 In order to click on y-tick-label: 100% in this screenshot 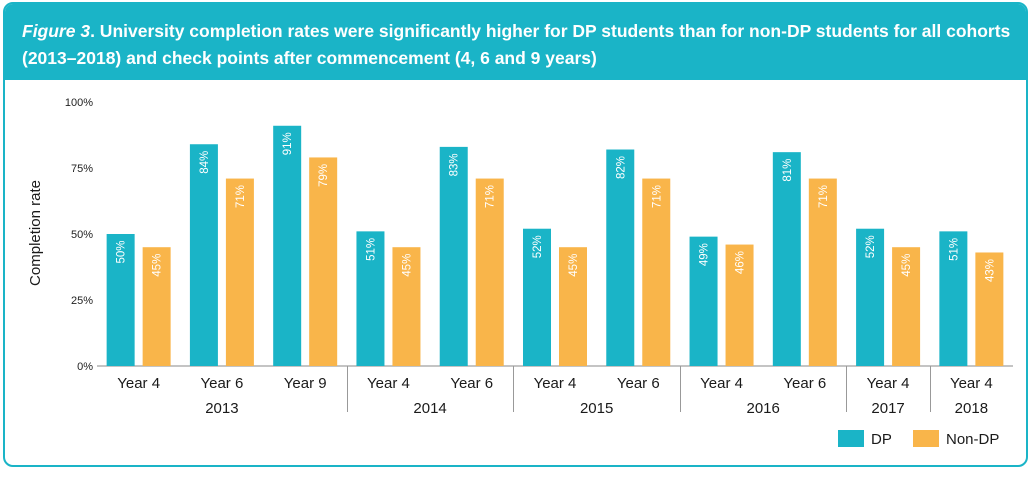, I will do `click(79, 103)`.